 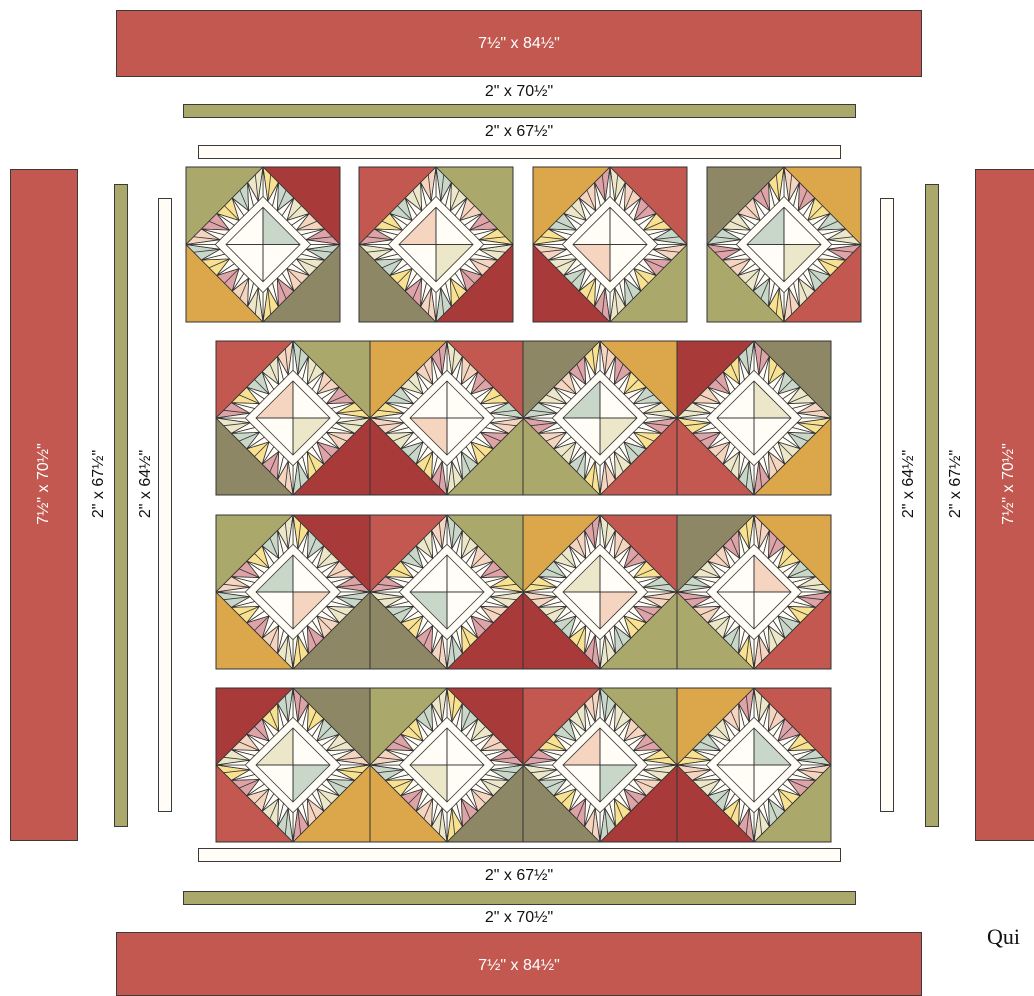 I want to click on quilt-block-r3-c1, so click(x=293, y=765).